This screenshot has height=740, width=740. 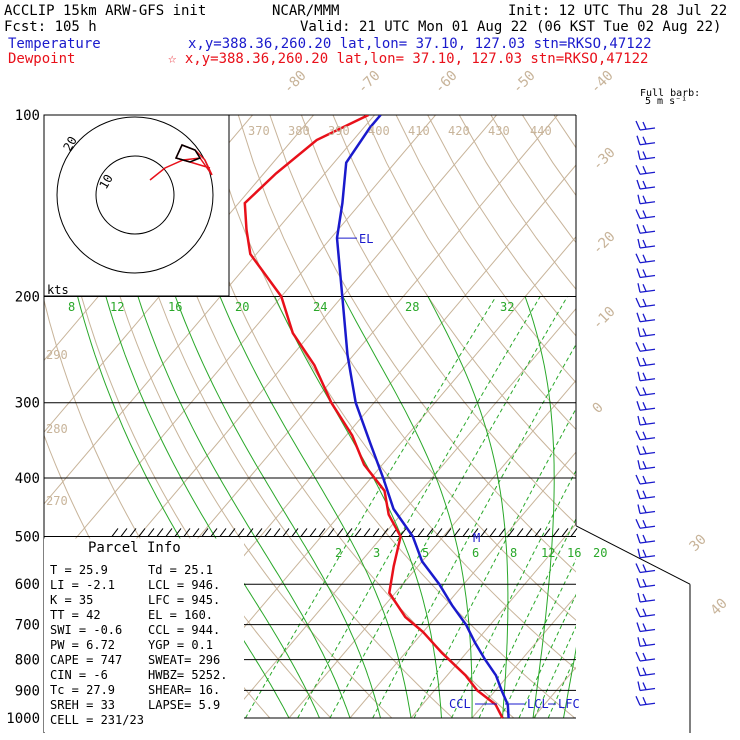 What do you see at coordinates (719, 607) in the screenshot?
I see `isotherm-label: 40` at bounding box center [719, 607].